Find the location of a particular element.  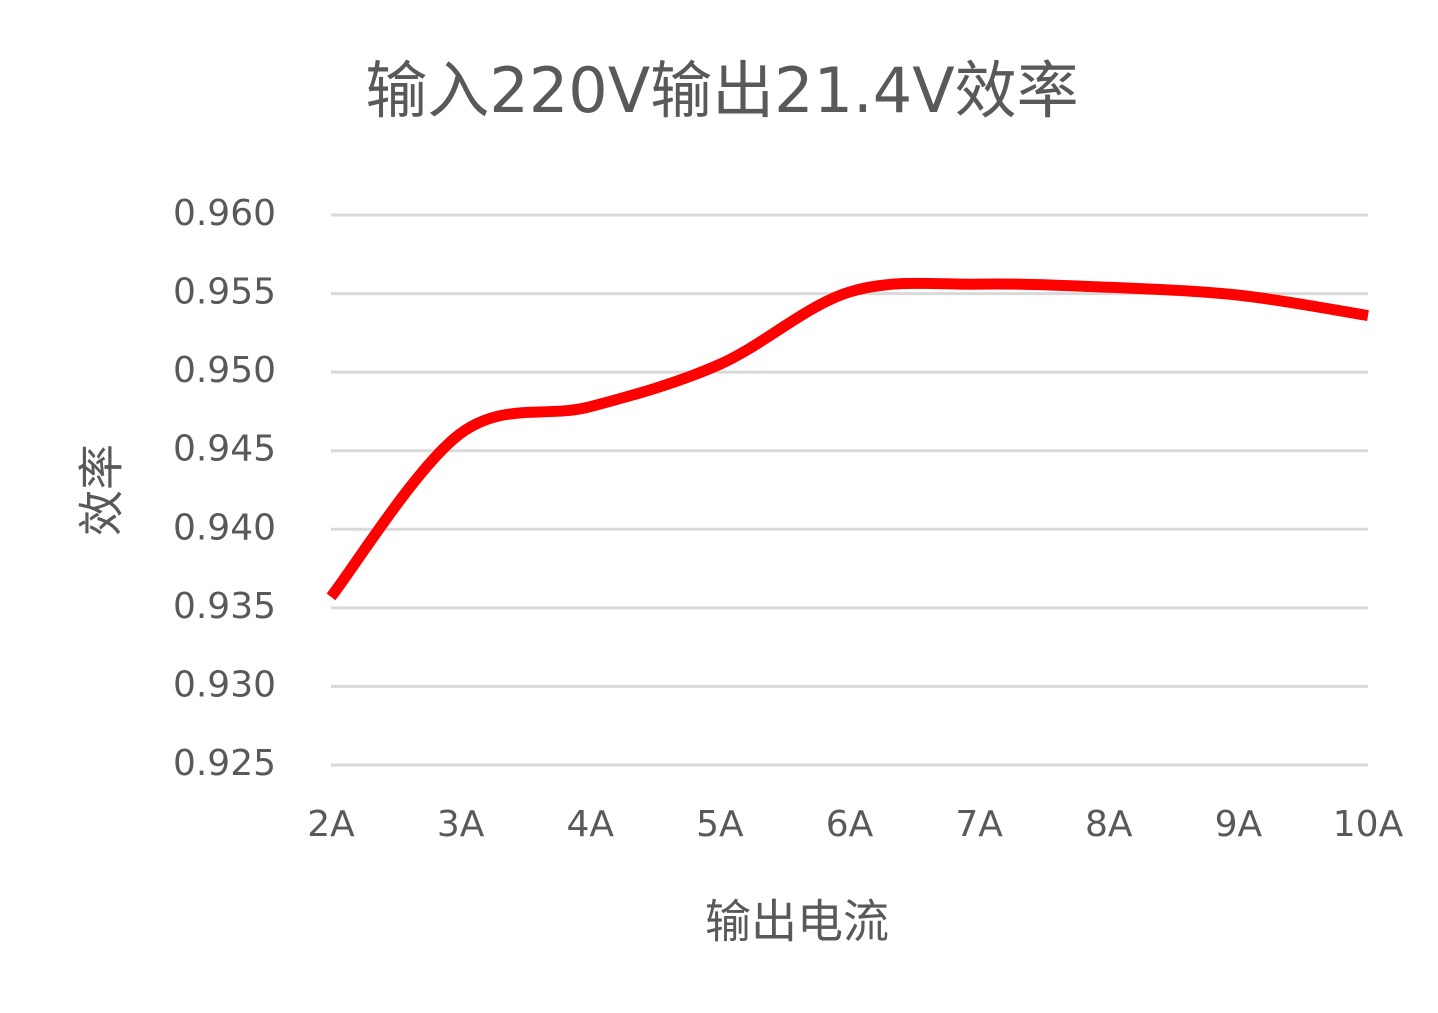

x-tick-label: 4A is located at coordinates (590, 824).